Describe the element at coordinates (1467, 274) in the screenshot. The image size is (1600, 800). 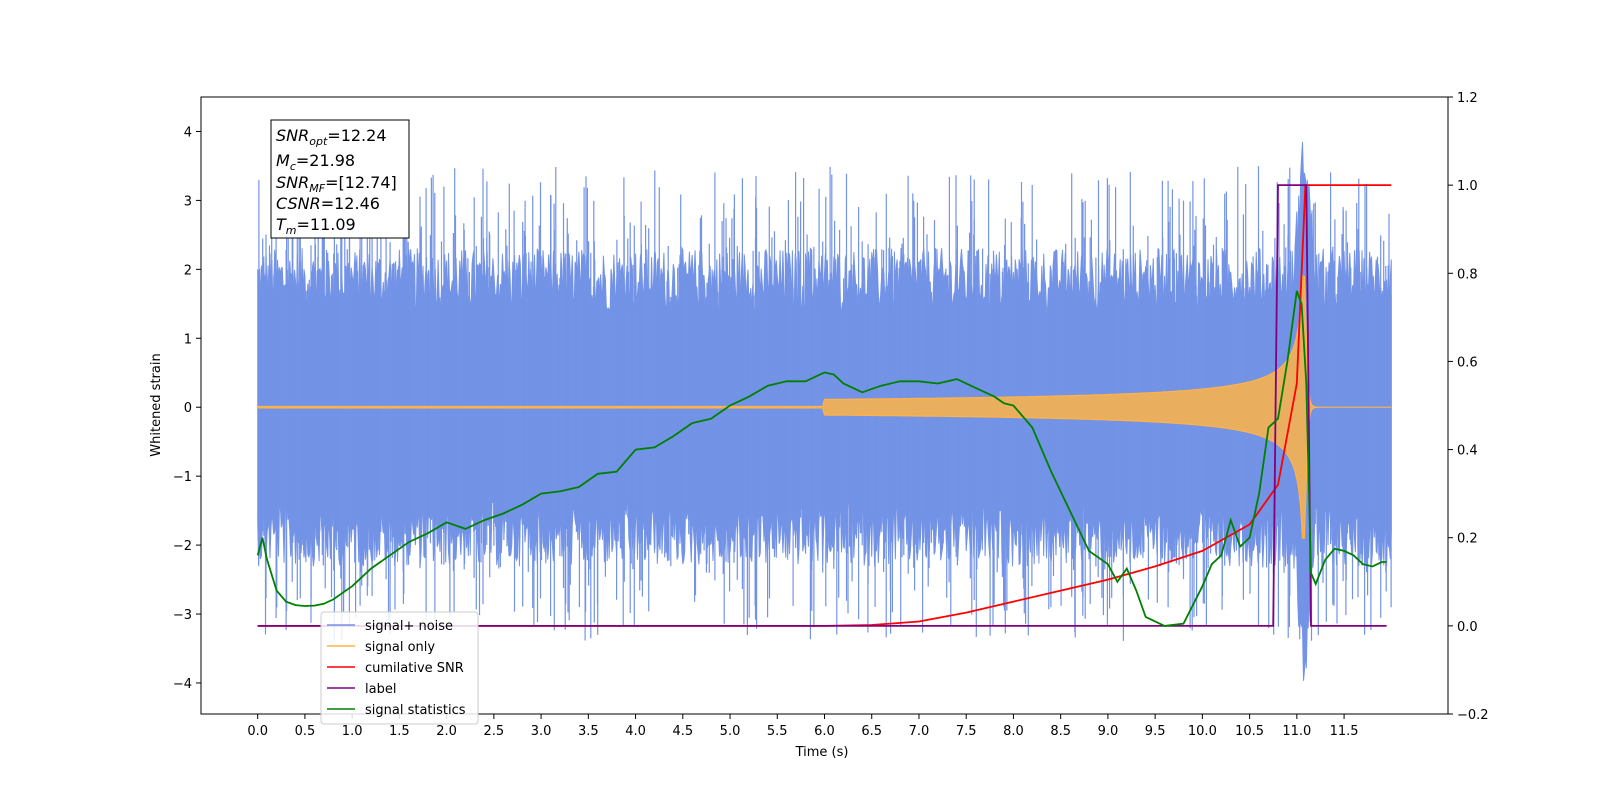
I see `y-right-tick-label: 0.8` at that location.